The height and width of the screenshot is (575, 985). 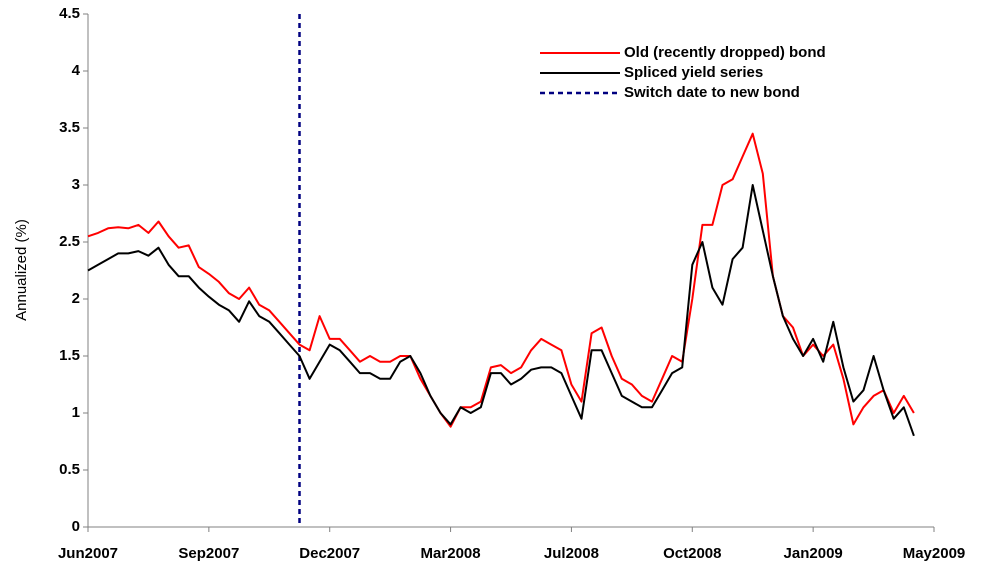 I want to click on y-tick-label: 1, so click(x=76, y=412).